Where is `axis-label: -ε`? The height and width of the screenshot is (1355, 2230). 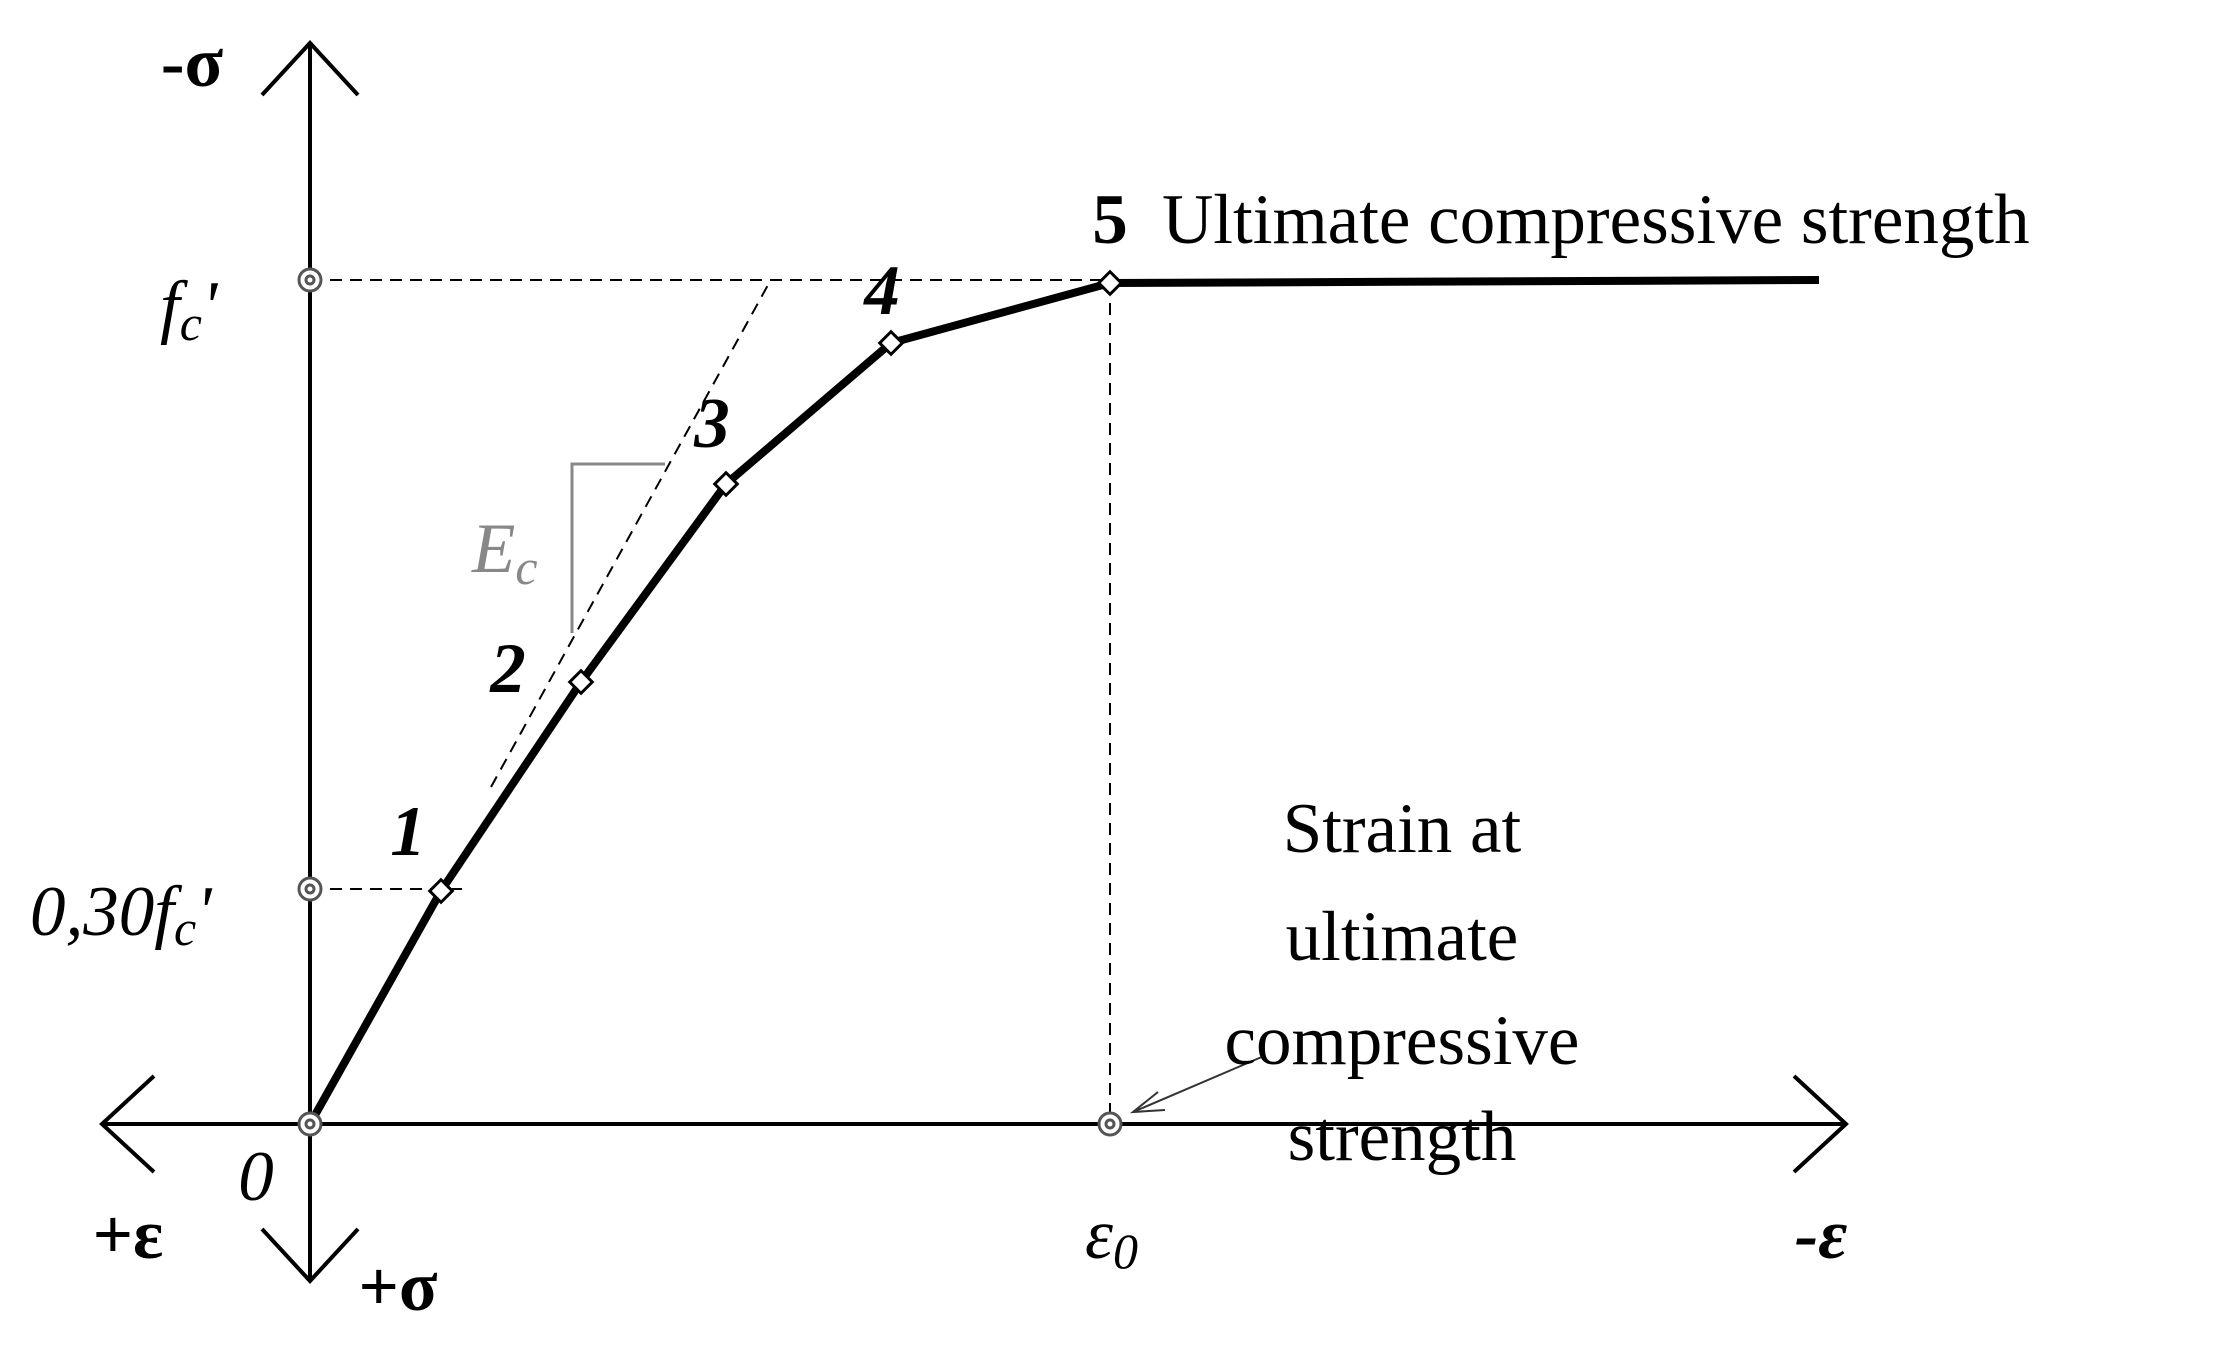
axis-label: -ε is located at coordinates (1821, 1235).